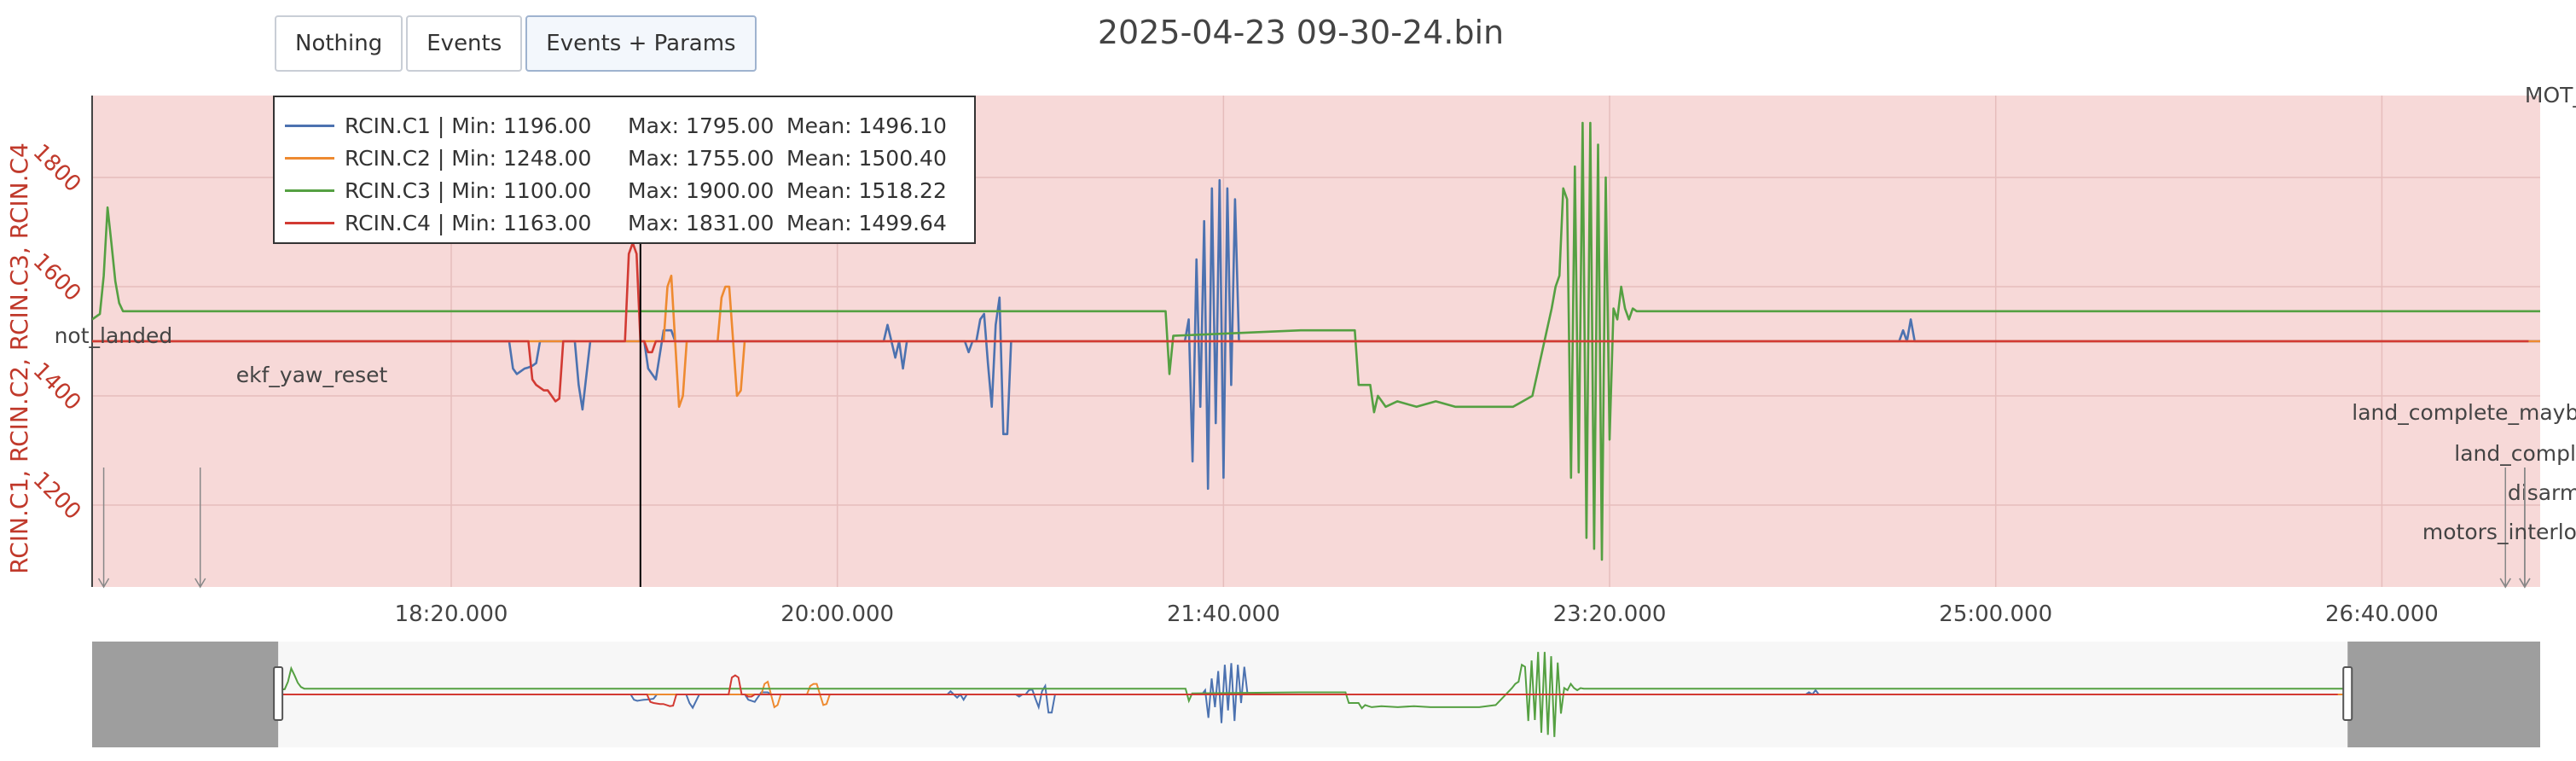  What do you see at coordinates (2382, 614) in the screenshot?
I see `x-tick-label: 26:40.000` at bounding box center [2382, 614].